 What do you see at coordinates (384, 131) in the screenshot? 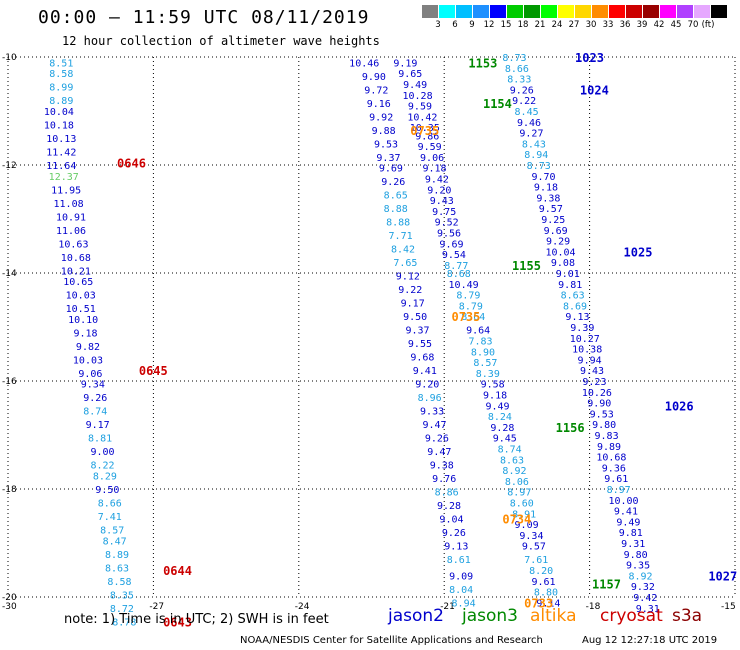
I see `wave-height-value: 9.88` at bounding box center [384, 131].